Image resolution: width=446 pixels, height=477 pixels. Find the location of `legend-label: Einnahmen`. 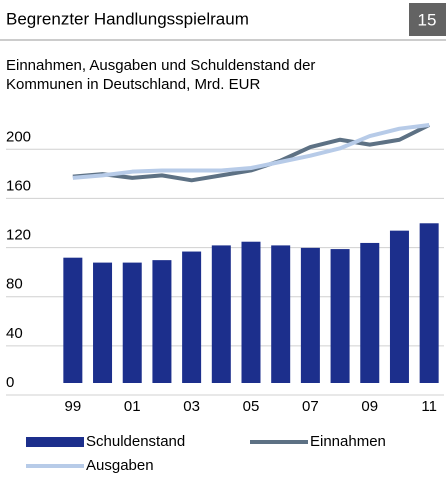

legend-label: Einnahmen is located at coordinates (348, 441).